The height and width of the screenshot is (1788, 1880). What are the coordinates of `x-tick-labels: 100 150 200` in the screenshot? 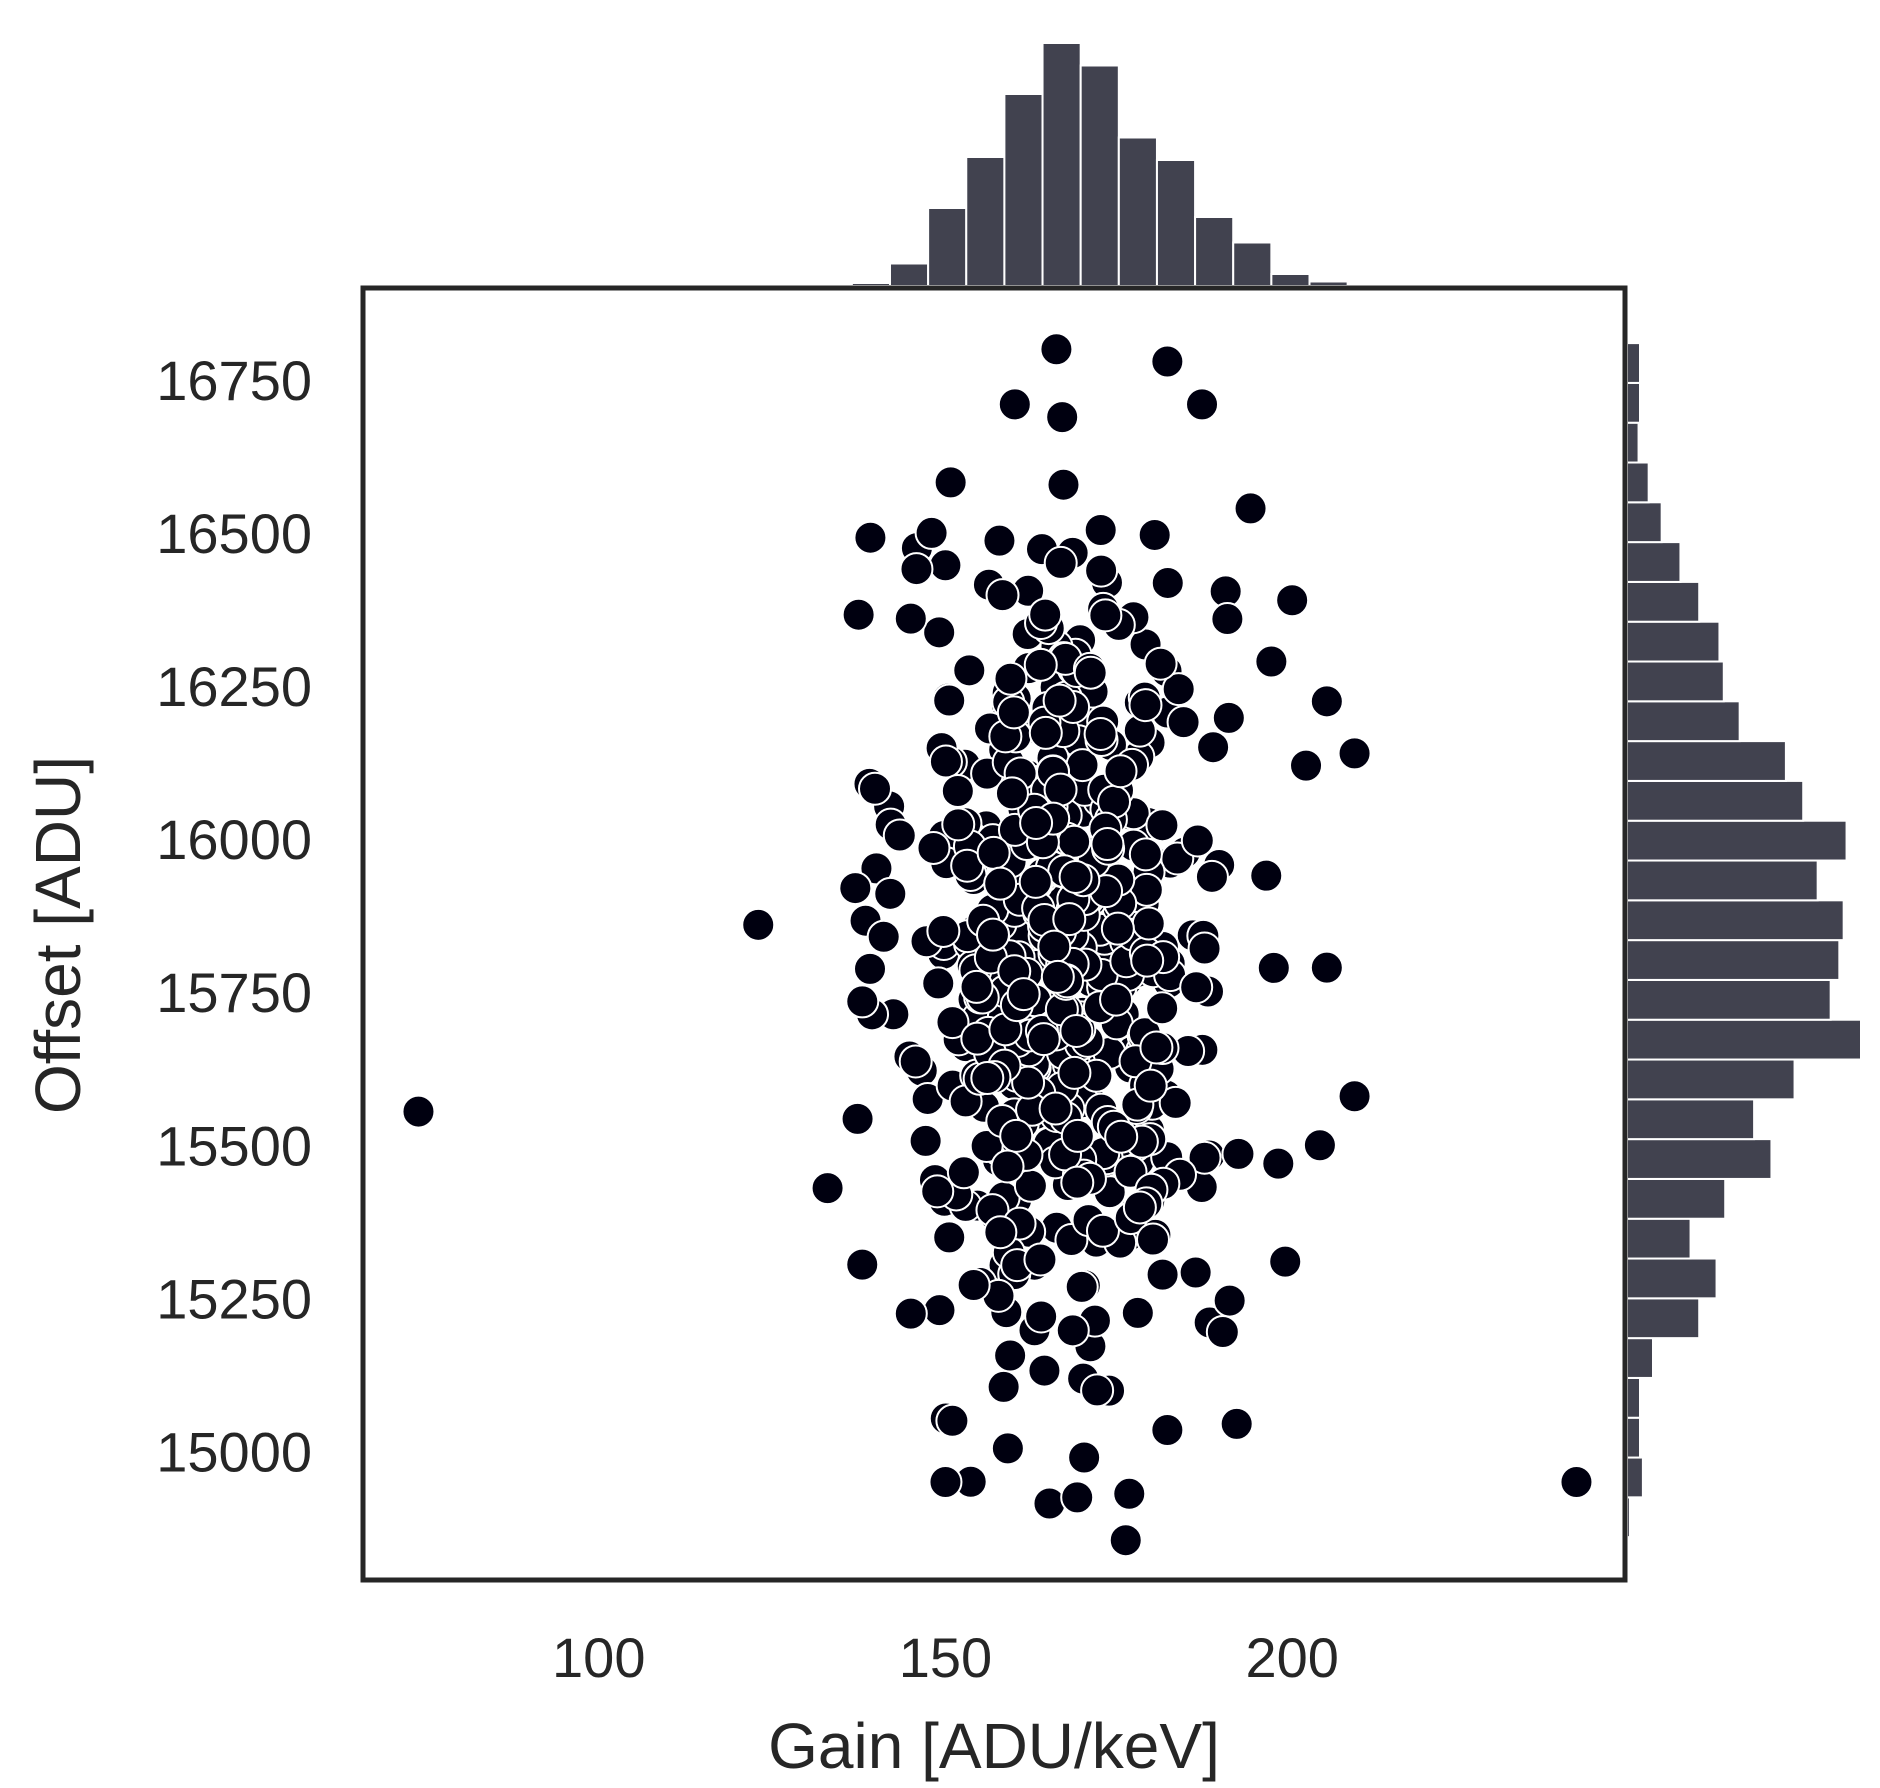 It's located at (945, 1657).